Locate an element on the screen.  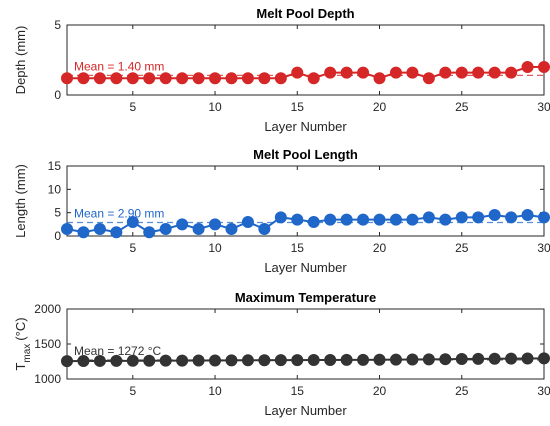
x-tick-label: 25 is located at coordinates (462, 391).